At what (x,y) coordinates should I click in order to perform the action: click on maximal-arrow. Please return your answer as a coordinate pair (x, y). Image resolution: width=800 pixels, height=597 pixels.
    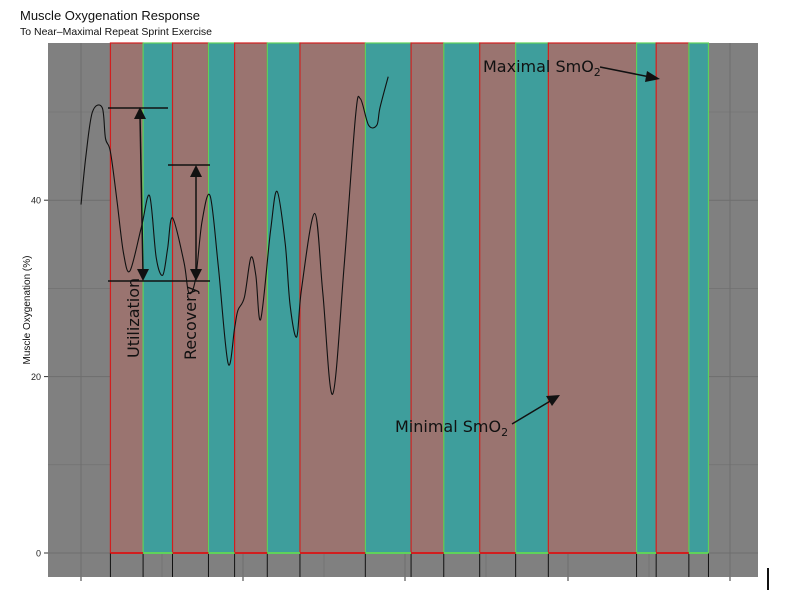
    Looking at the image, I should click on (629, 74).